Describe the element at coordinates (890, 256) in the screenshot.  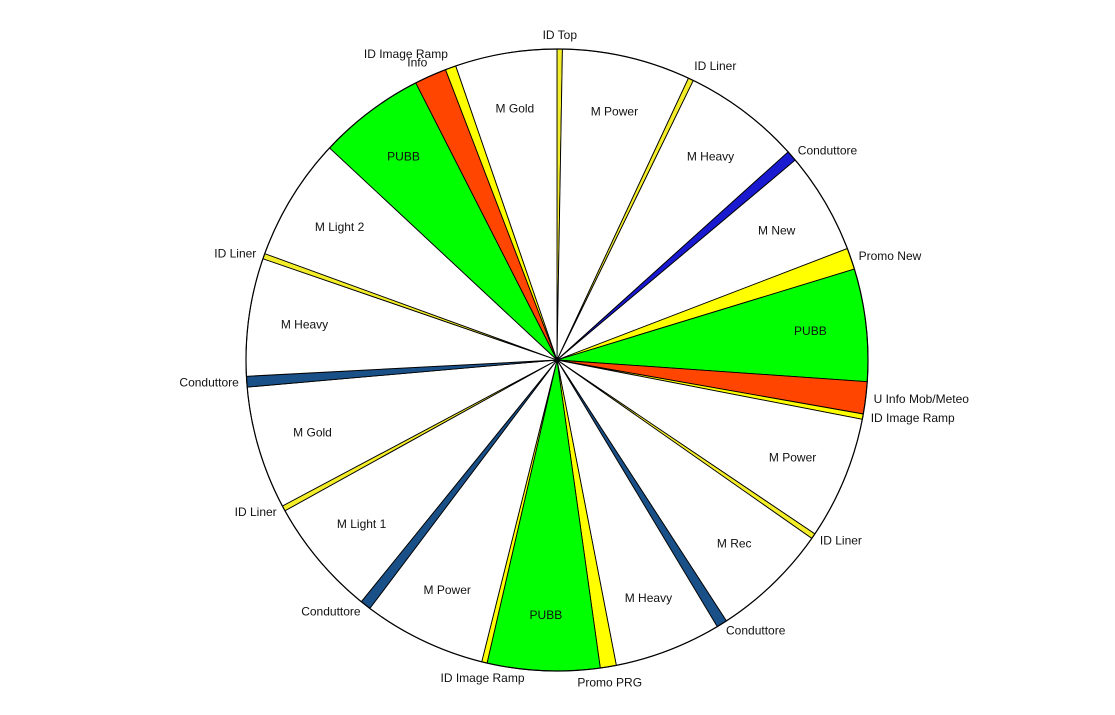
I see `pie-label-promo-new: Promo New` at that location.